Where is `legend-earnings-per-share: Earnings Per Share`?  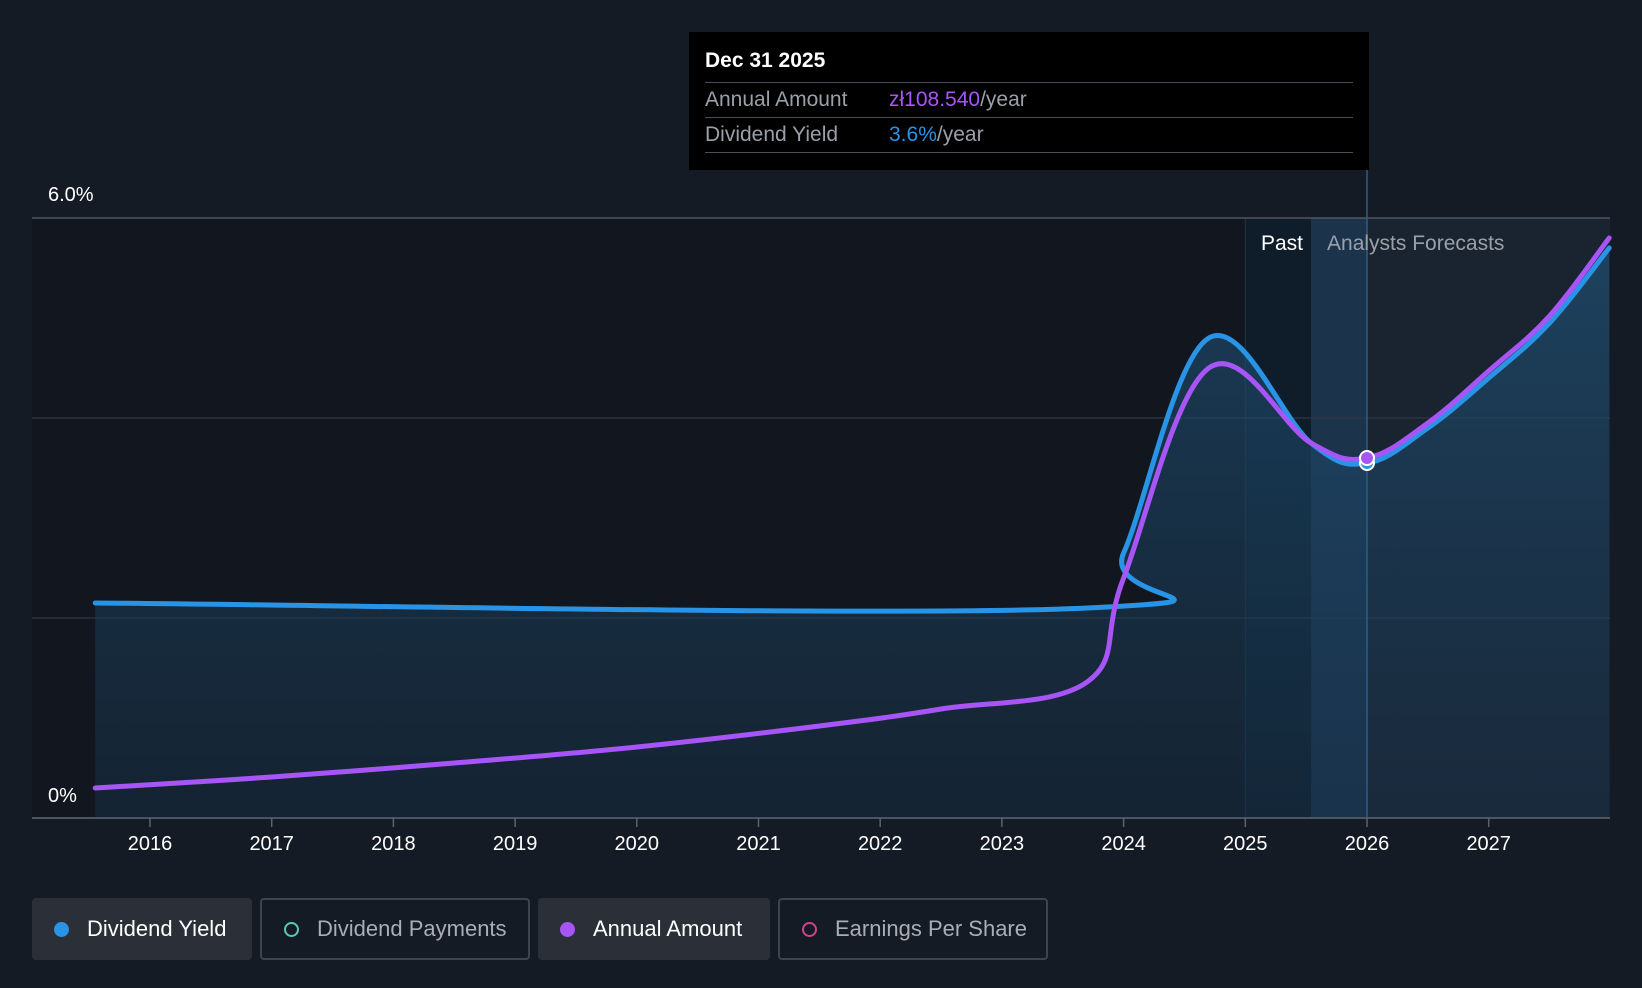 legend-earnings-per-share: Earnings Per Share is located at coordinates (913, 929).